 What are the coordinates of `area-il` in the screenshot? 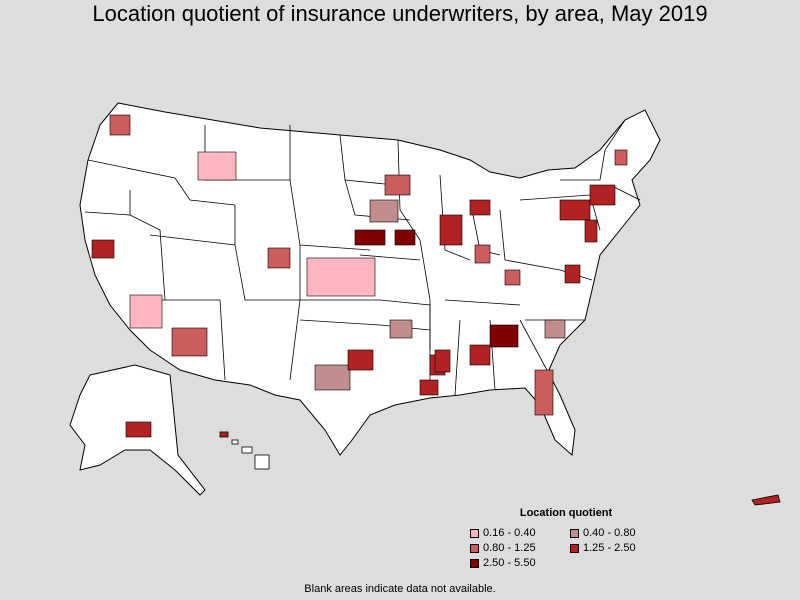 It's located at (451, 230).